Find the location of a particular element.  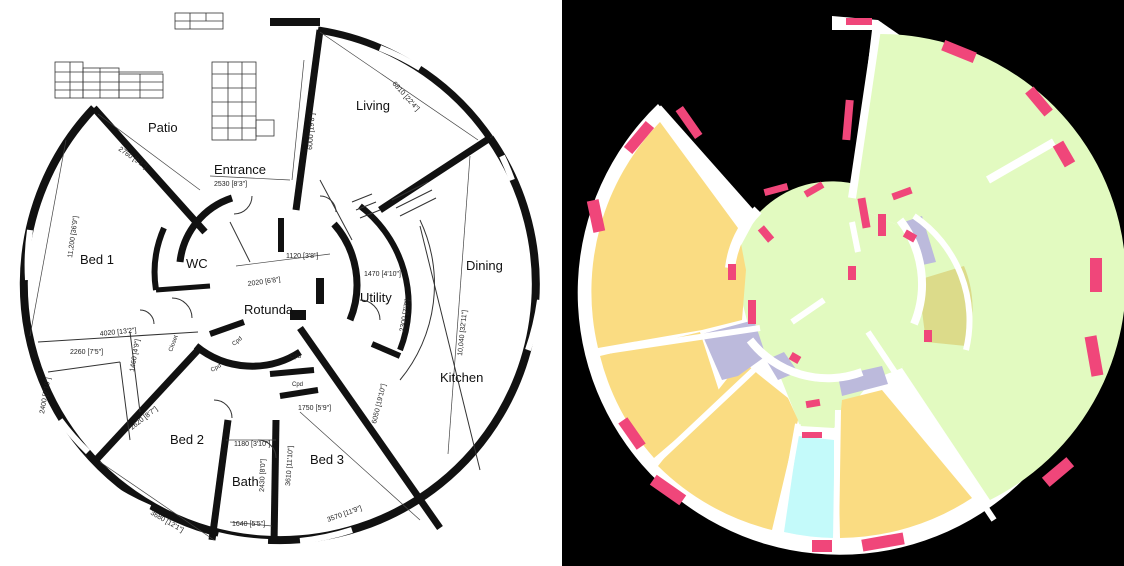

utility-outer-wall is located at coordinates (385, 277).